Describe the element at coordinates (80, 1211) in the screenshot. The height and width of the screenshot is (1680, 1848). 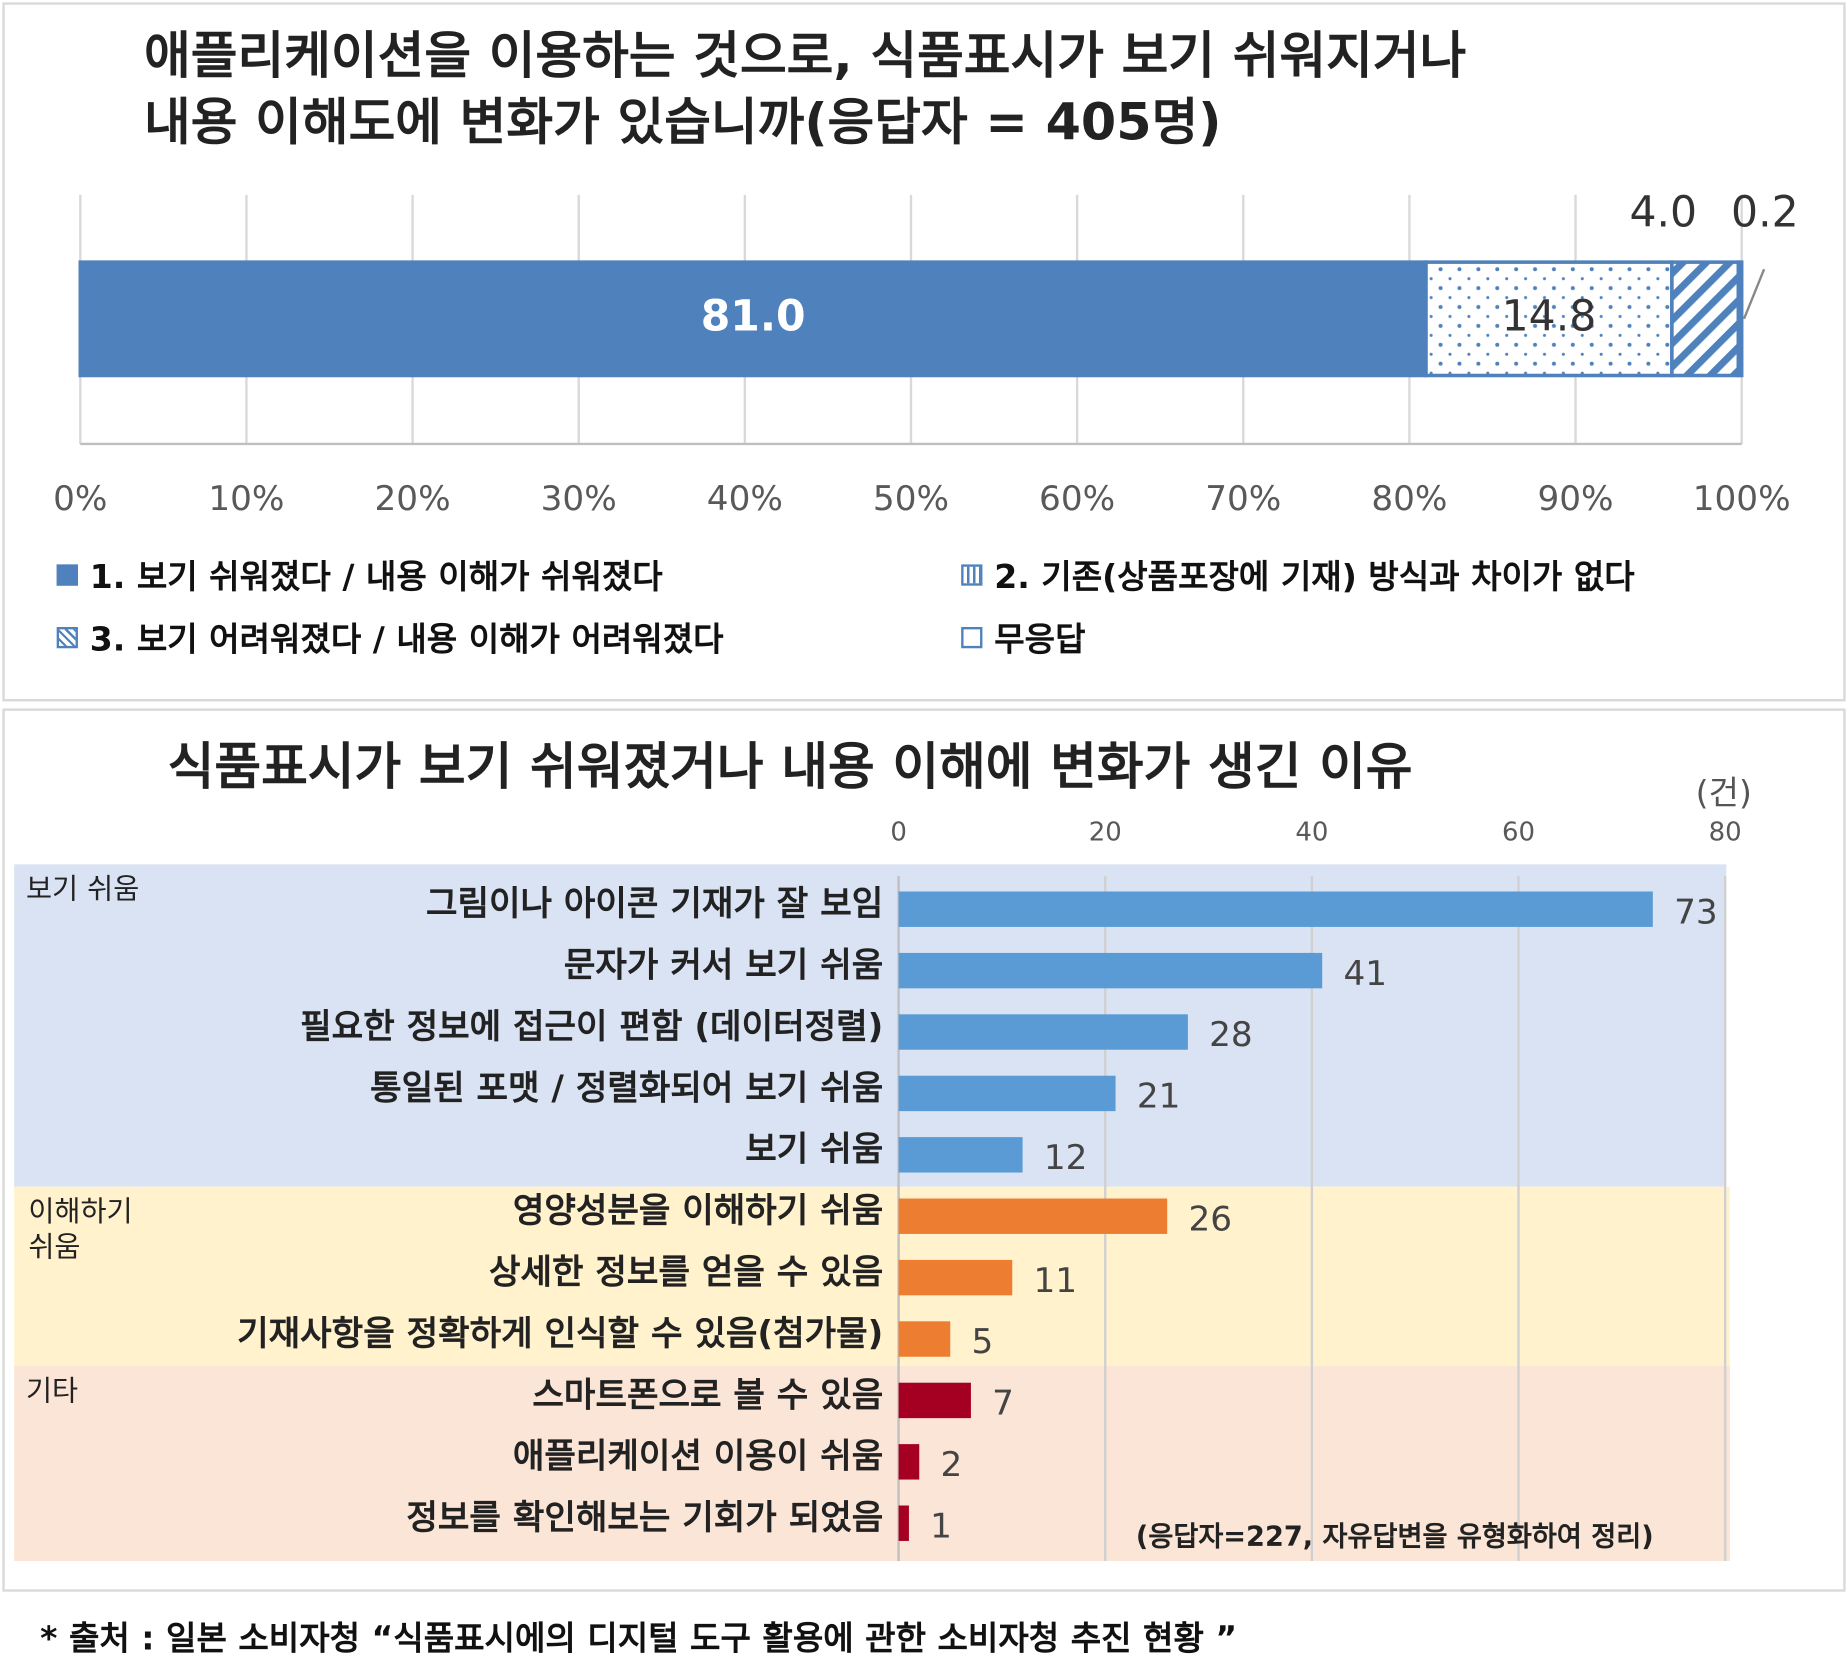
I see `group-label-line: 이해하기` at that location.